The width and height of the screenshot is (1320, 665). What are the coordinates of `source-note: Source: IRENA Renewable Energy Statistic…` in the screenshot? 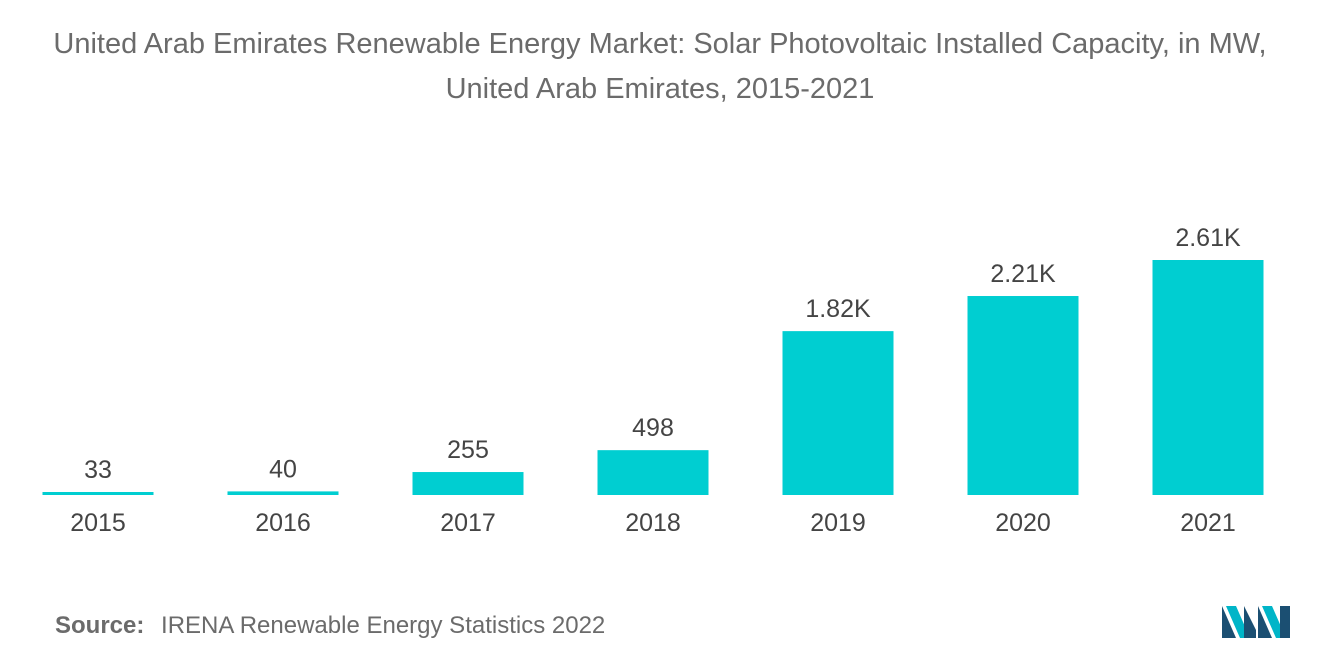 It's located at (330, 626).